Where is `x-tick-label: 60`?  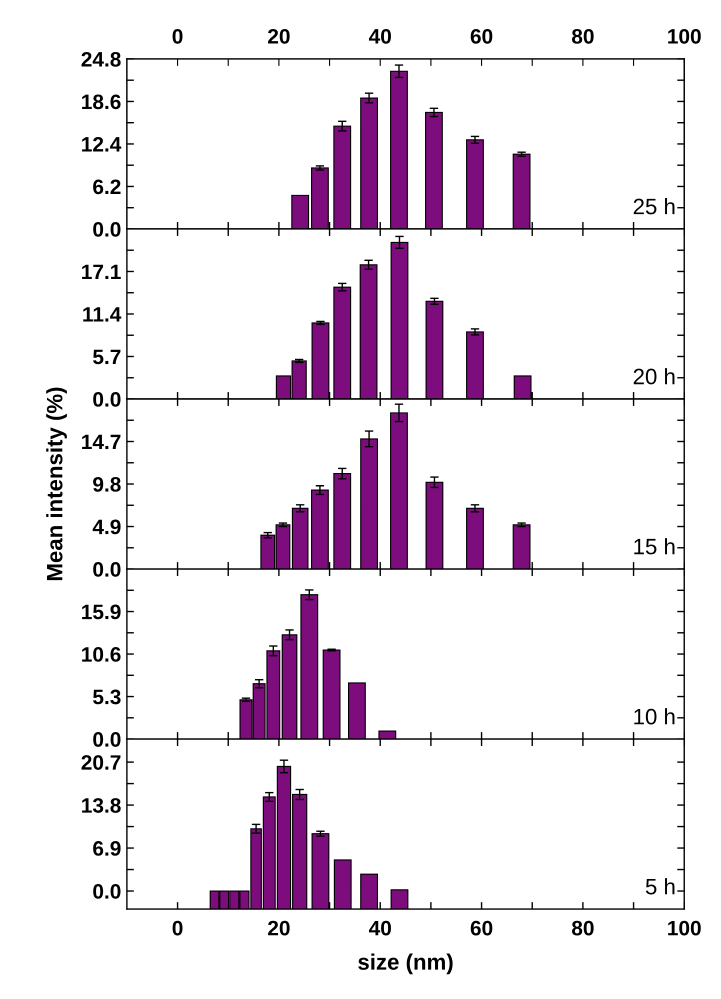 x-tick-label: 60 is located at coordinates (481, 928).